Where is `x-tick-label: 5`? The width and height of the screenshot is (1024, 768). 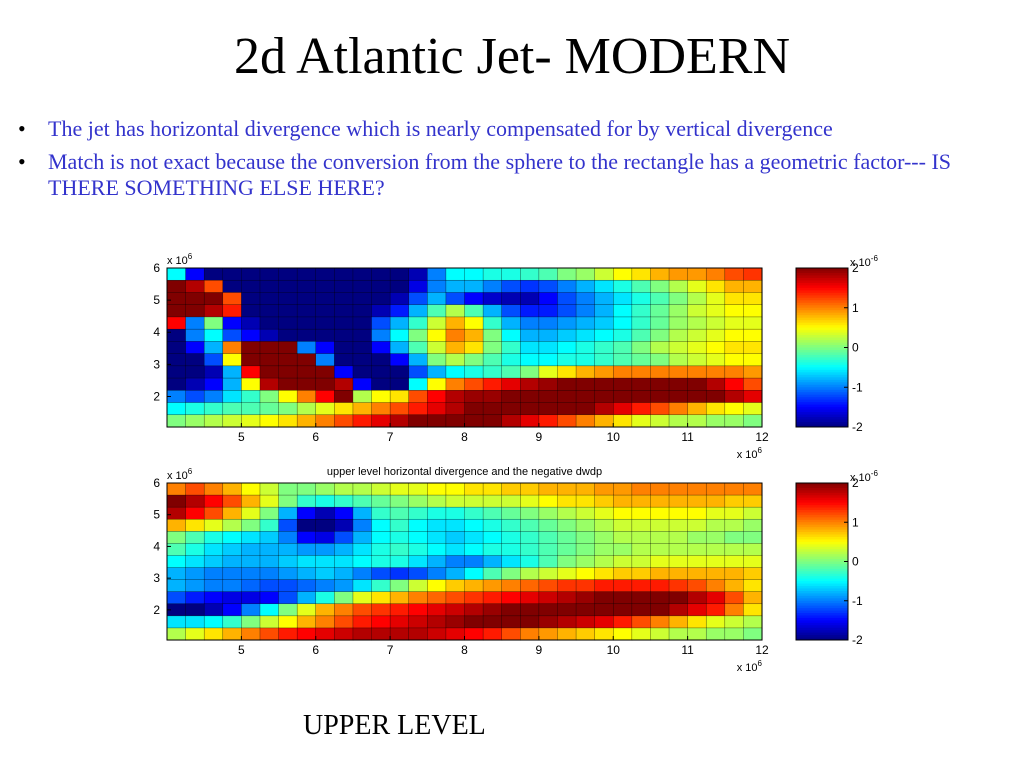 x-tick-label: 5 is located at coordinates (241, 650).